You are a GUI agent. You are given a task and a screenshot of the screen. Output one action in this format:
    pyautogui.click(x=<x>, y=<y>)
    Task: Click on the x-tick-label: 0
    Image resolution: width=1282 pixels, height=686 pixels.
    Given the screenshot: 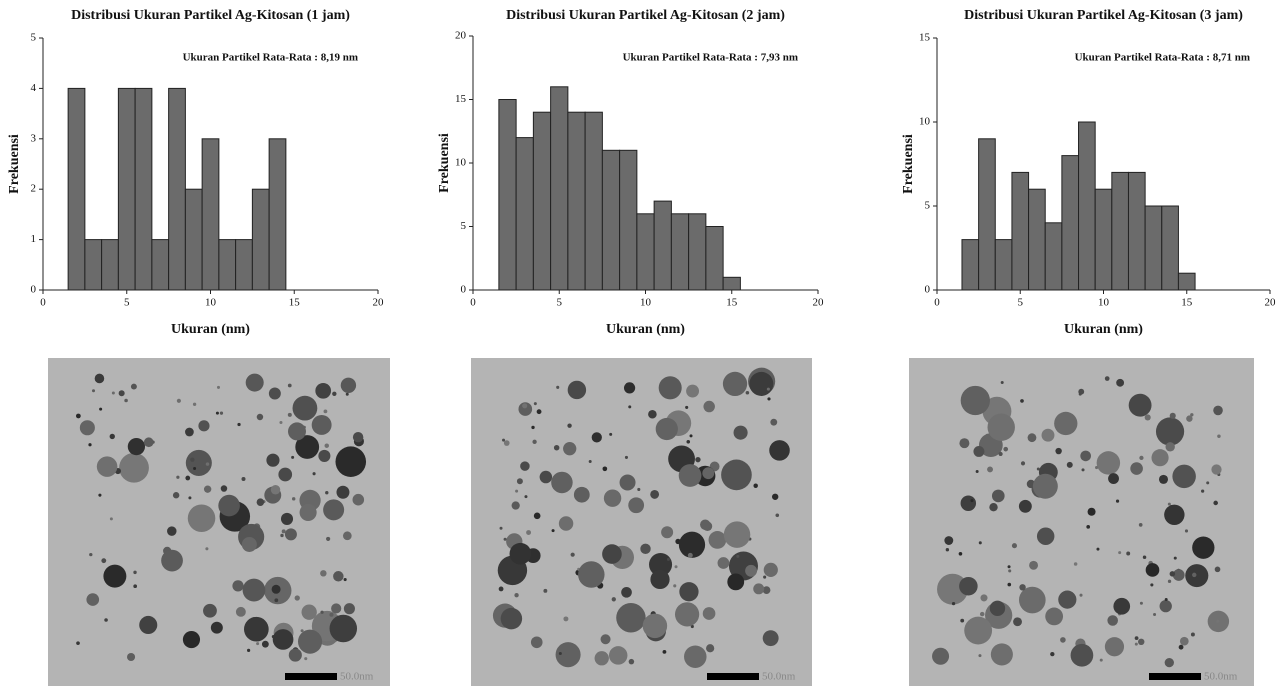 What is the action you would take?
    pyautogui.click(x=473, y=303)
    